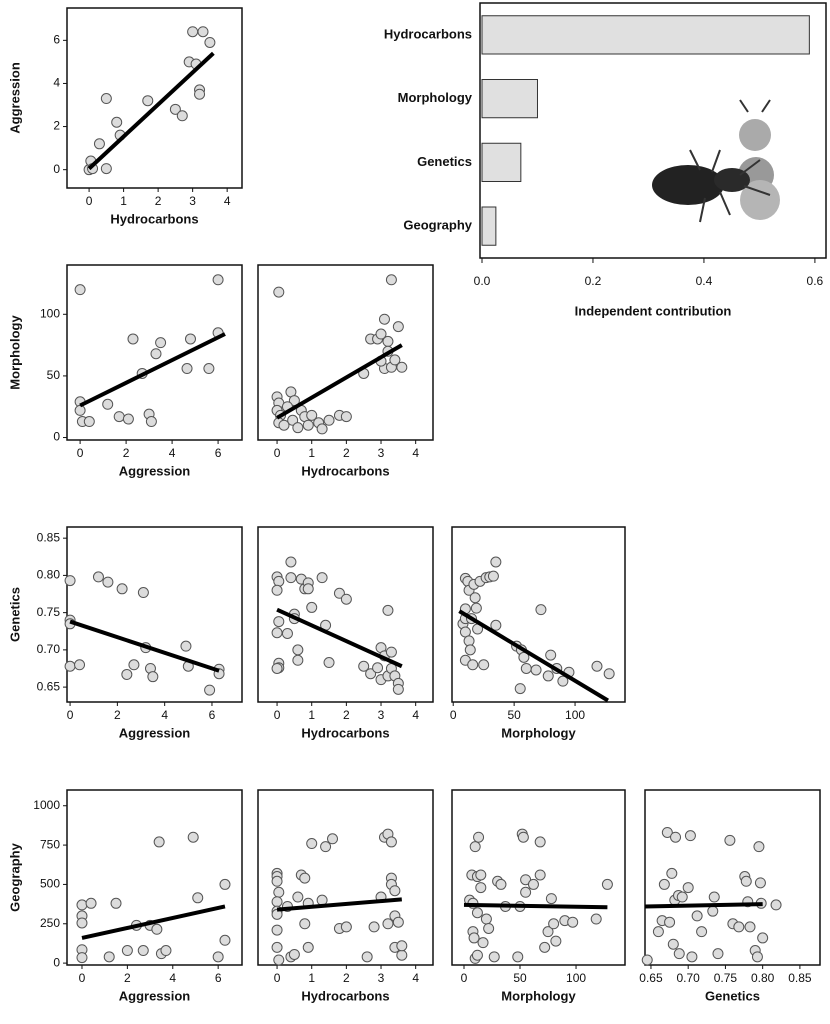 The width and height of the screenshot is (830, 1024). Describe the element at coordinates (14, 876) in the screenshot. I see `y-axis-label: Geography` at that location.